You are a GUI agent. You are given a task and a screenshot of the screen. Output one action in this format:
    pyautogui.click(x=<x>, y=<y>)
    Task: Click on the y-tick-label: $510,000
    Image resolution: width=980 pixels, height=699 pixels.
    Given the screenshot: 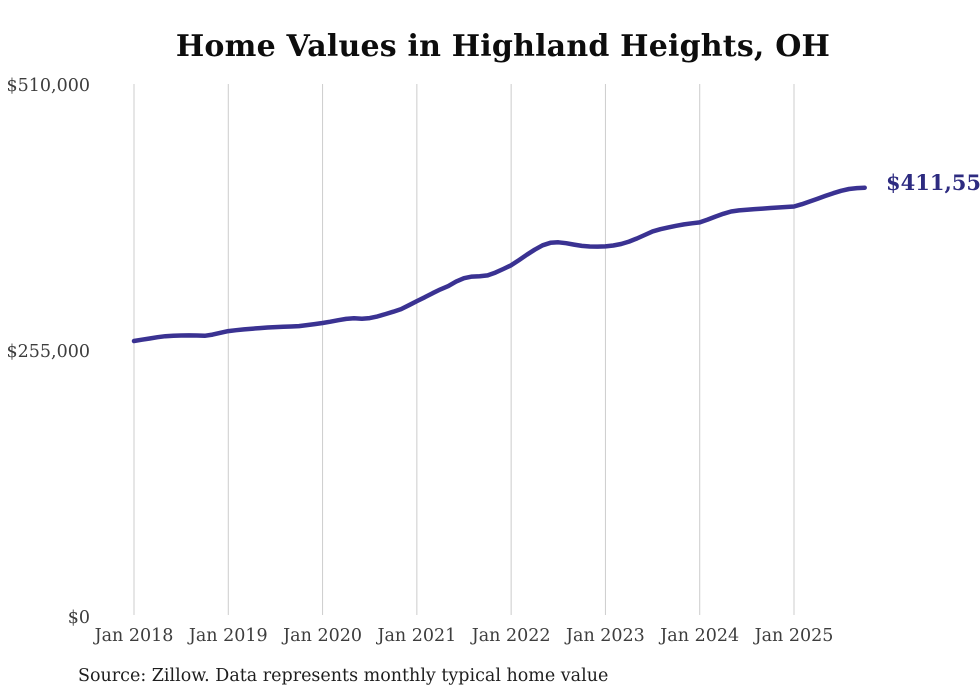 What is the action you would take?
    pyautogui.click(x=48, y=86)
    